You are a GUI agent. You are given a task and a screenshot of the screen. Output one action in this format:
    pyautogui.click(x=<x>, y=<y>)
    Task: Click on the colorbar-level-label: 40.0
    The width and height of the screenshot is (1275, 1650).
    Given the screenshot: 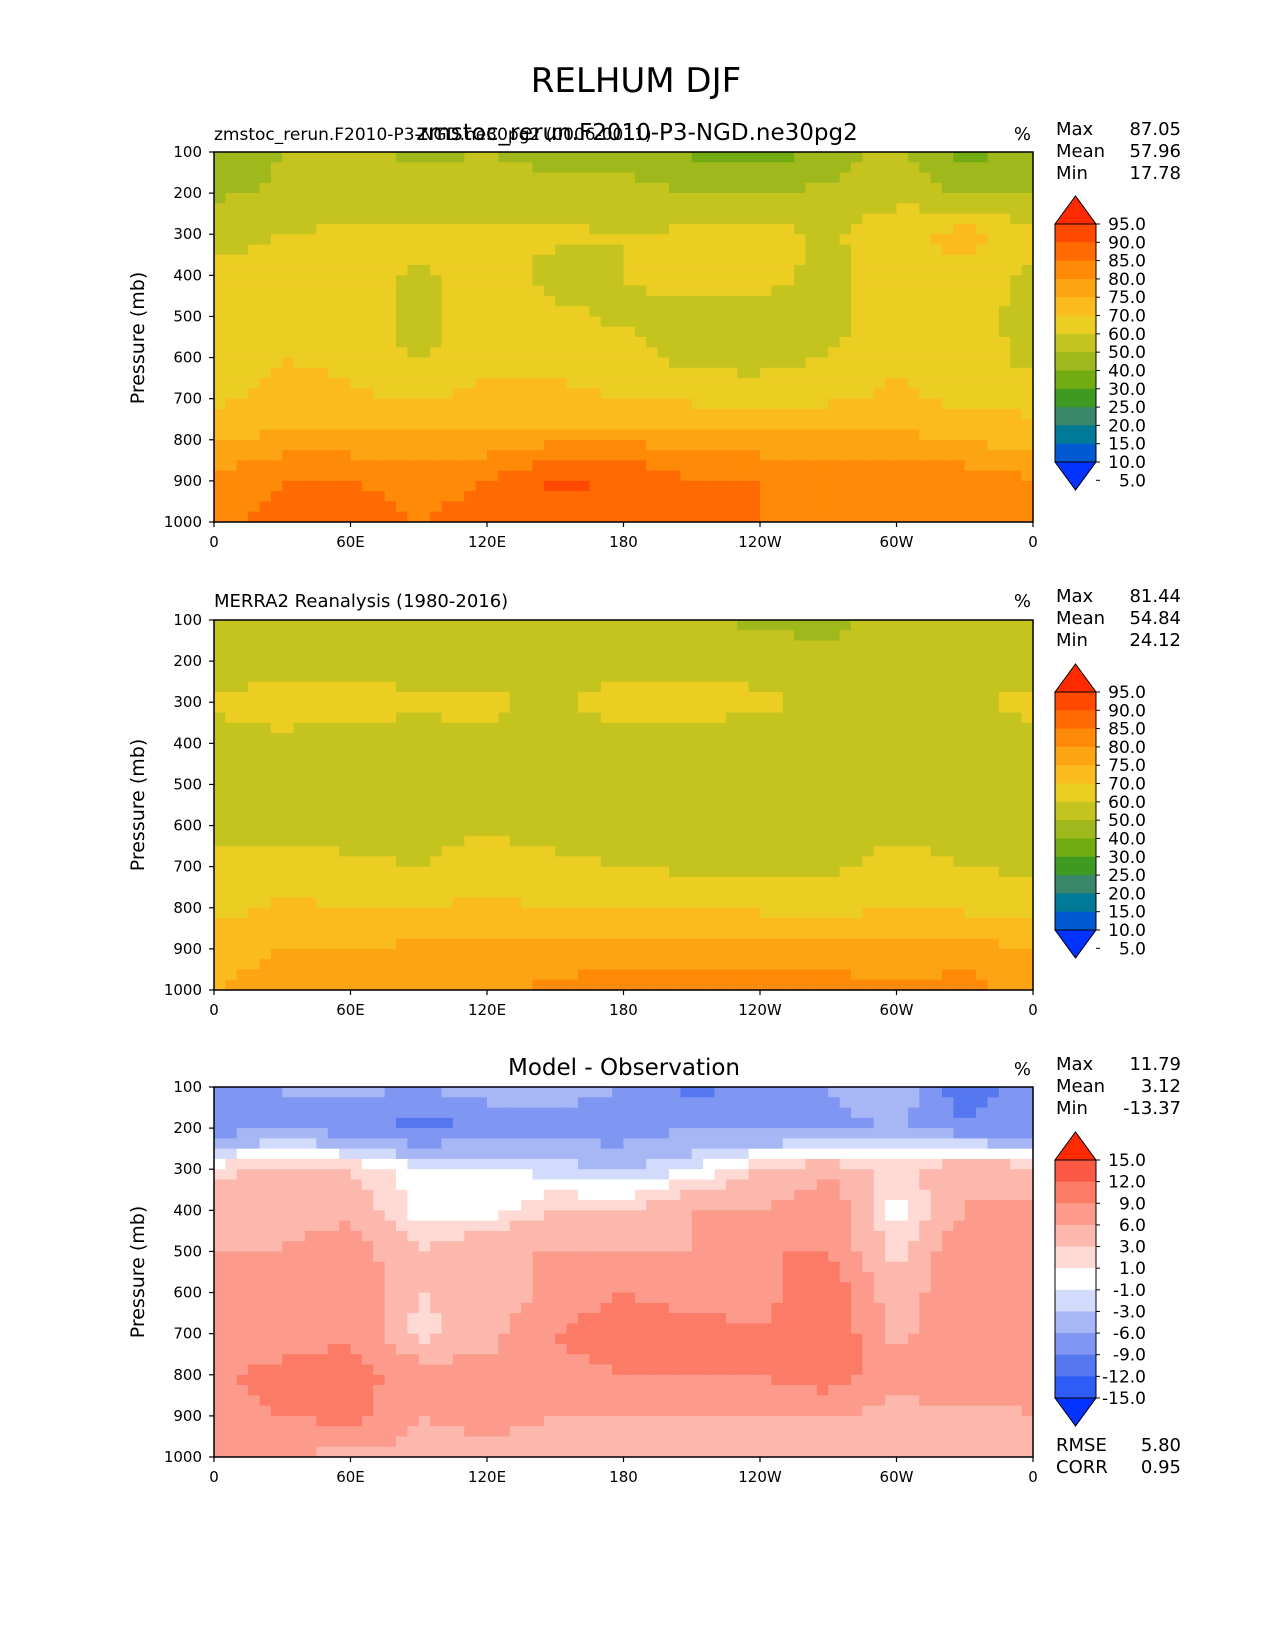 What is the action you would take?
    pyautogui.click(x=1127, y=371)
    